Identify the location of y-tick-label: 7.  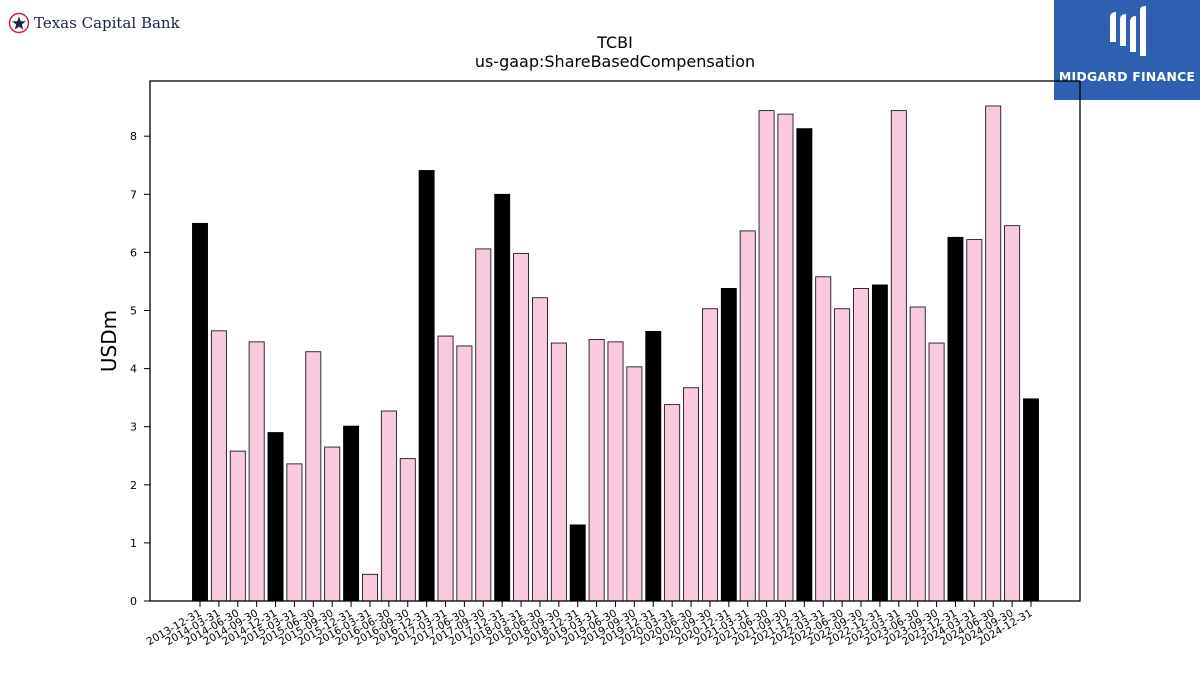
(133, 194).